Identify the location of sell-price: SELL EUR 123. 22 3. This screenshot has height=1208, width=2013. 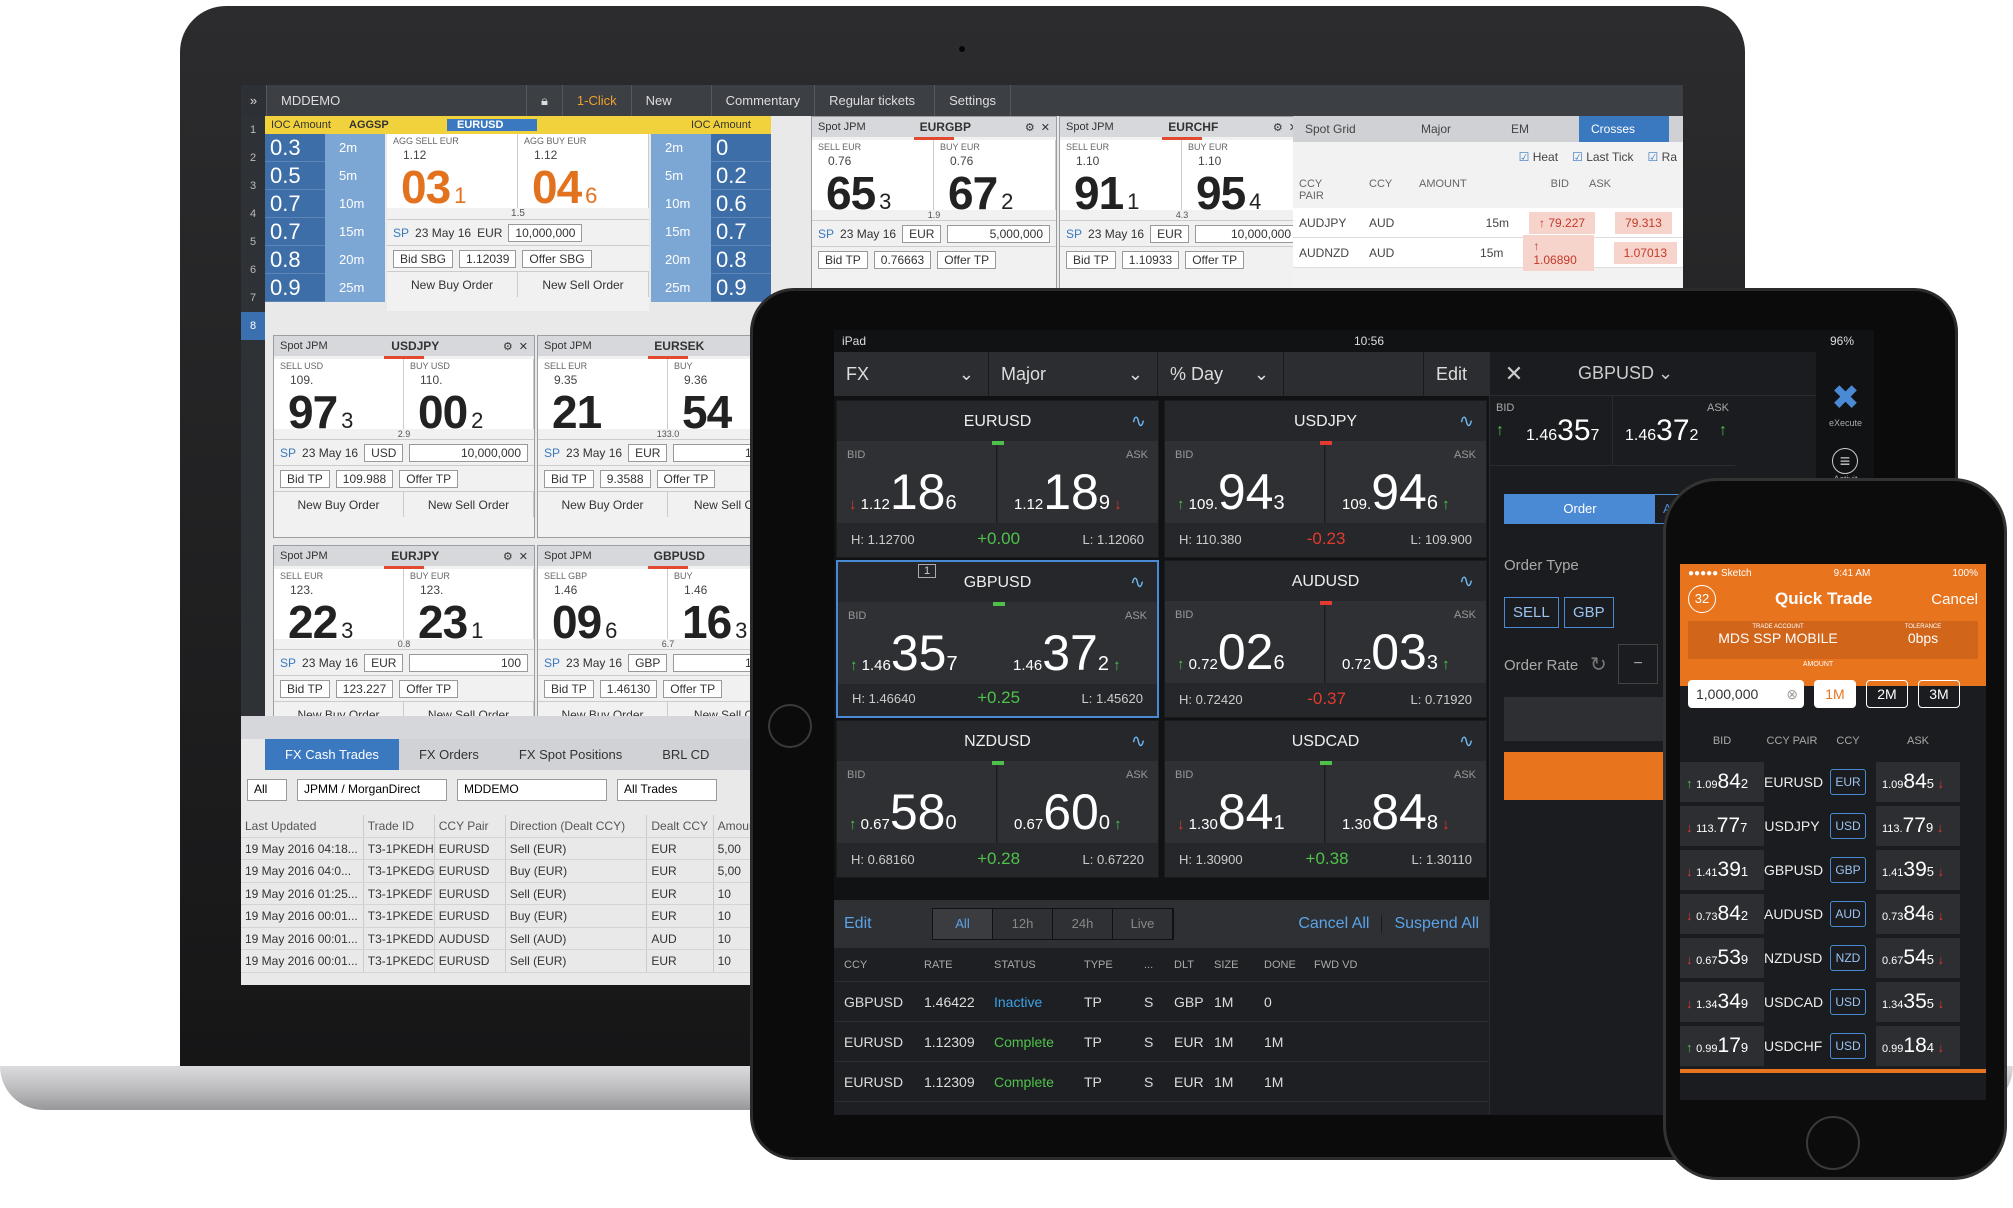
(339, 608).